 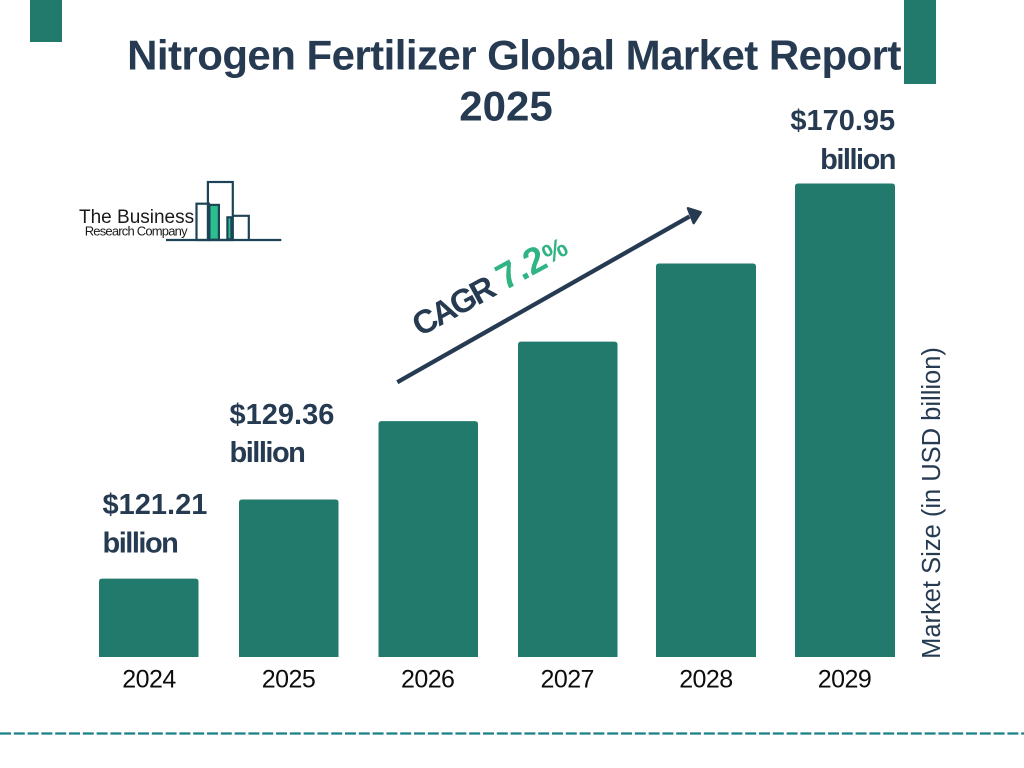 What do you see at coordinates (566, 680) in the screenshot?
I see `svg-text: 2027` at bounding box center [566, 680].